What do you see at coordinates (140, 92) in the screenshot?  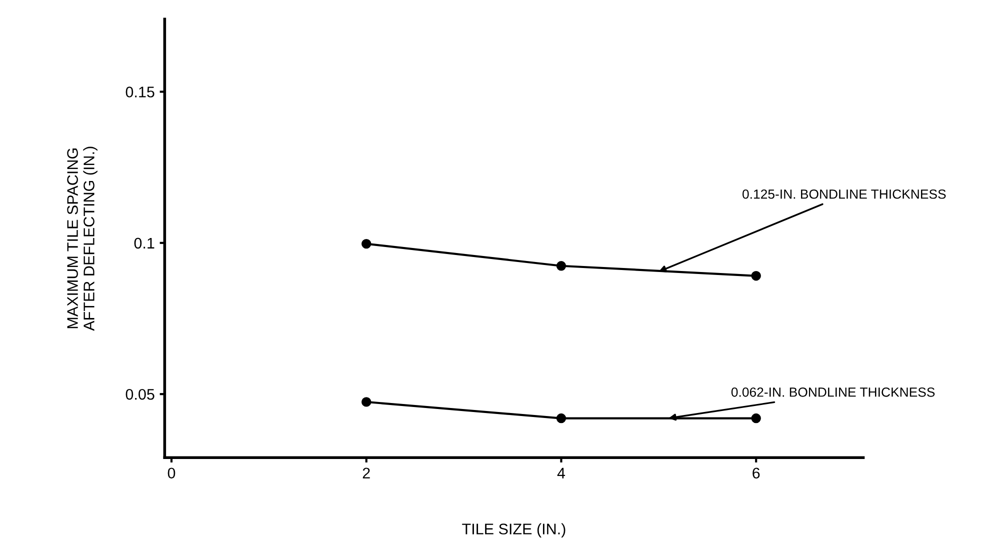 I see `y-tick-label: 0.15` at bounding box center [140, 92].